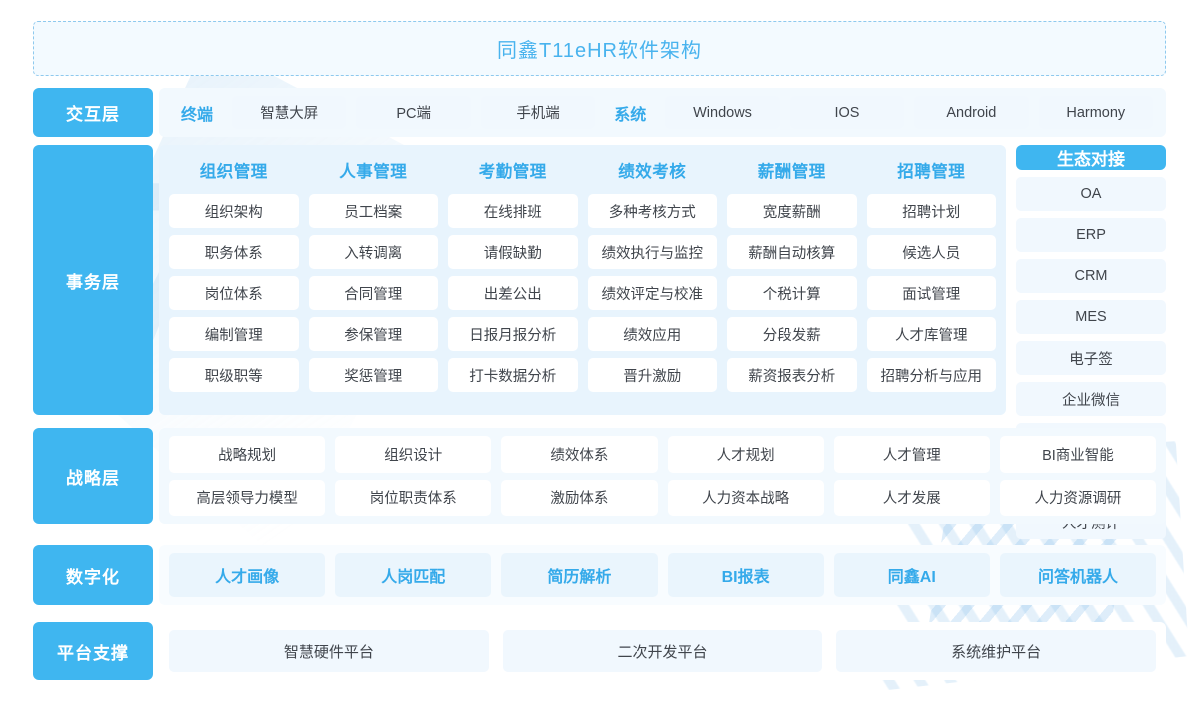 The height and width of the screenshot is (701, 1199). I want to click on business-item: 参保管理, so click(373, 334).